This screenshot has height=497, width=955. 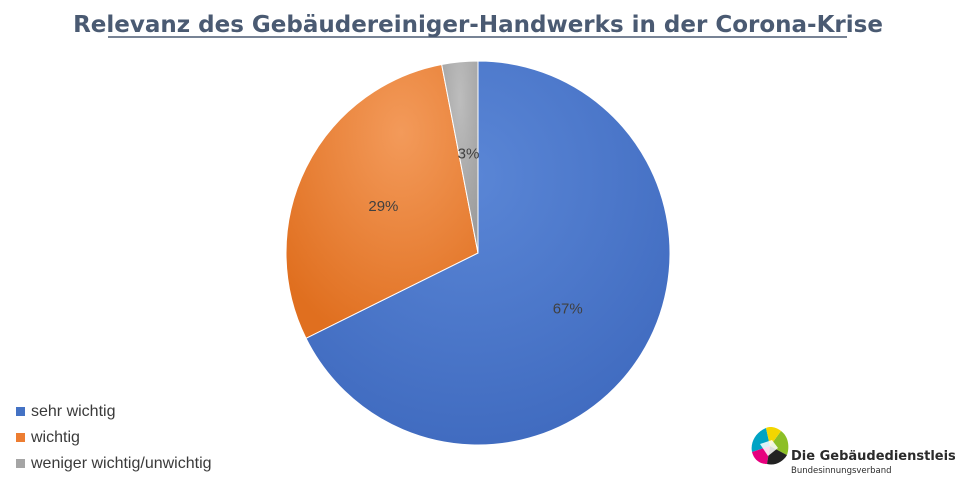 I want to click on pie-slice-weniger-wichtig-unwichtig, so click(x=460, y=157).